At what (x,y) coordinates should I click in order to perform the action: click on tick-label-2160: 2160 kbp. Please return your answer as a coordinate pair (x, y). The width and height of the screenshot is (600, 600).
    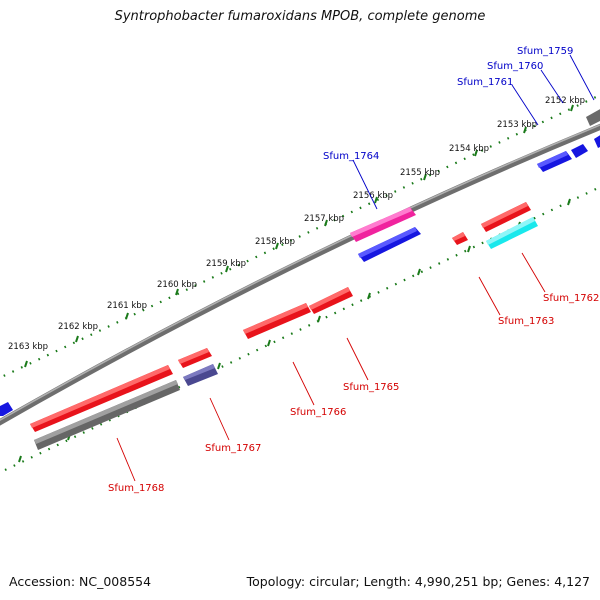
    Looking at the image, I should click on (177, 285).